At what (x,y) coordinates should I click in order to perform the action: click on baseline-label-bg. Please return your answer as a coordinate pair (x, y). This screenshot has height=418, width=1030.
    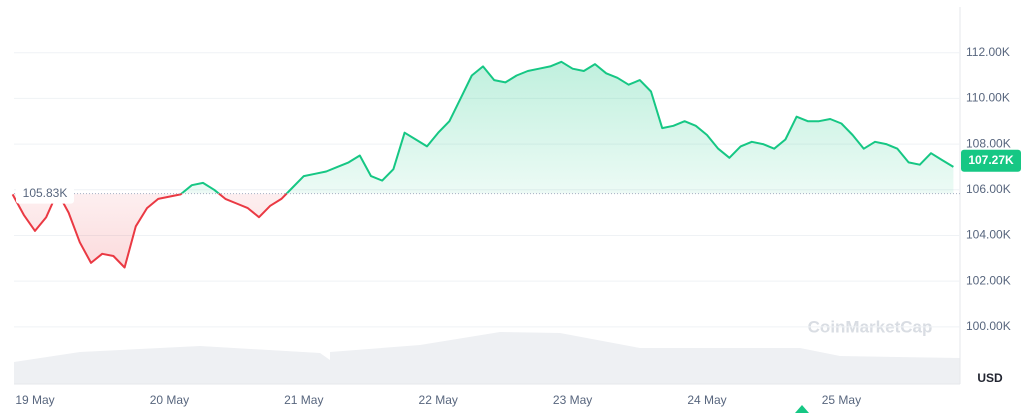
    Looking at the image, I should click on (45, 193).